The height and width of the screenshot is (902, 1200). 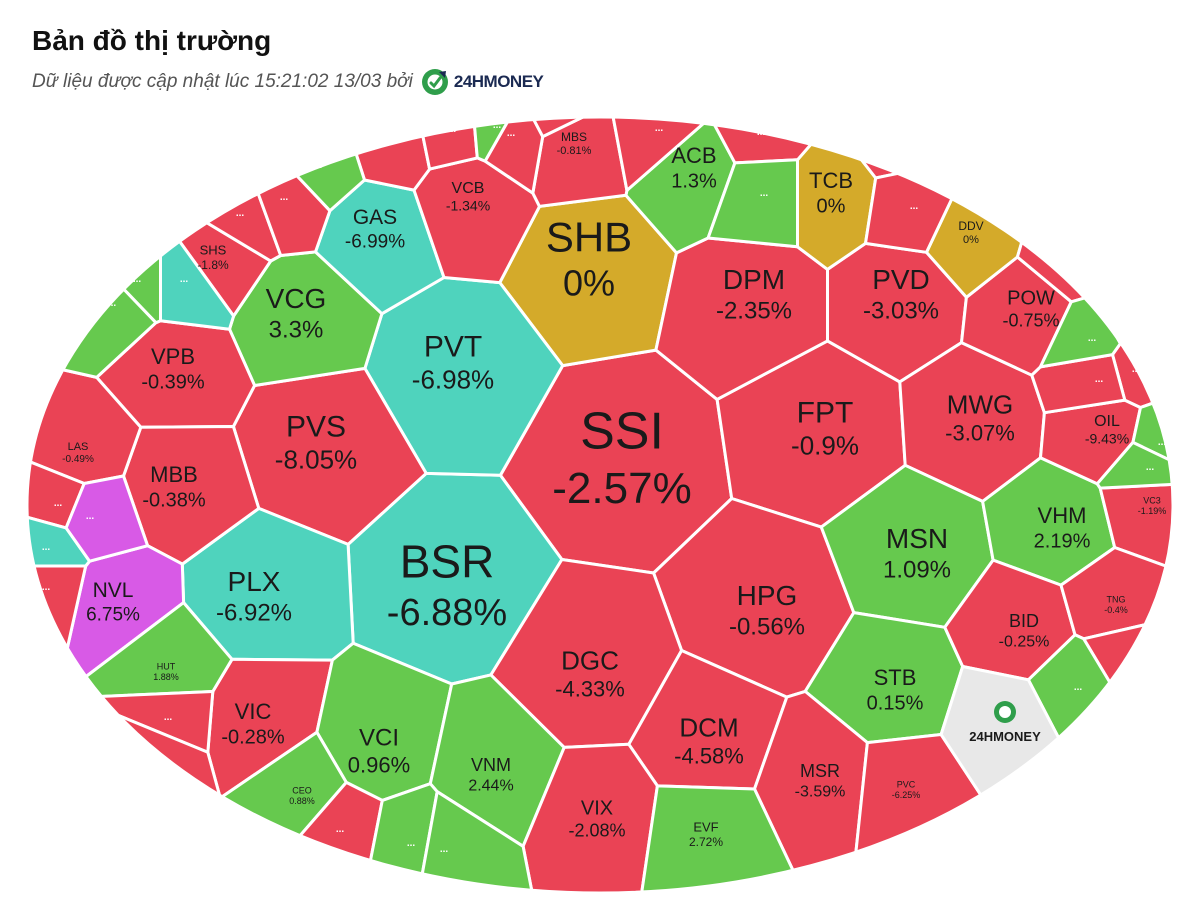 What do you see at coordinates (316, 460) in the screenshot?
I see `value-pvs: -8.05%` at bounding box center [316, 460].